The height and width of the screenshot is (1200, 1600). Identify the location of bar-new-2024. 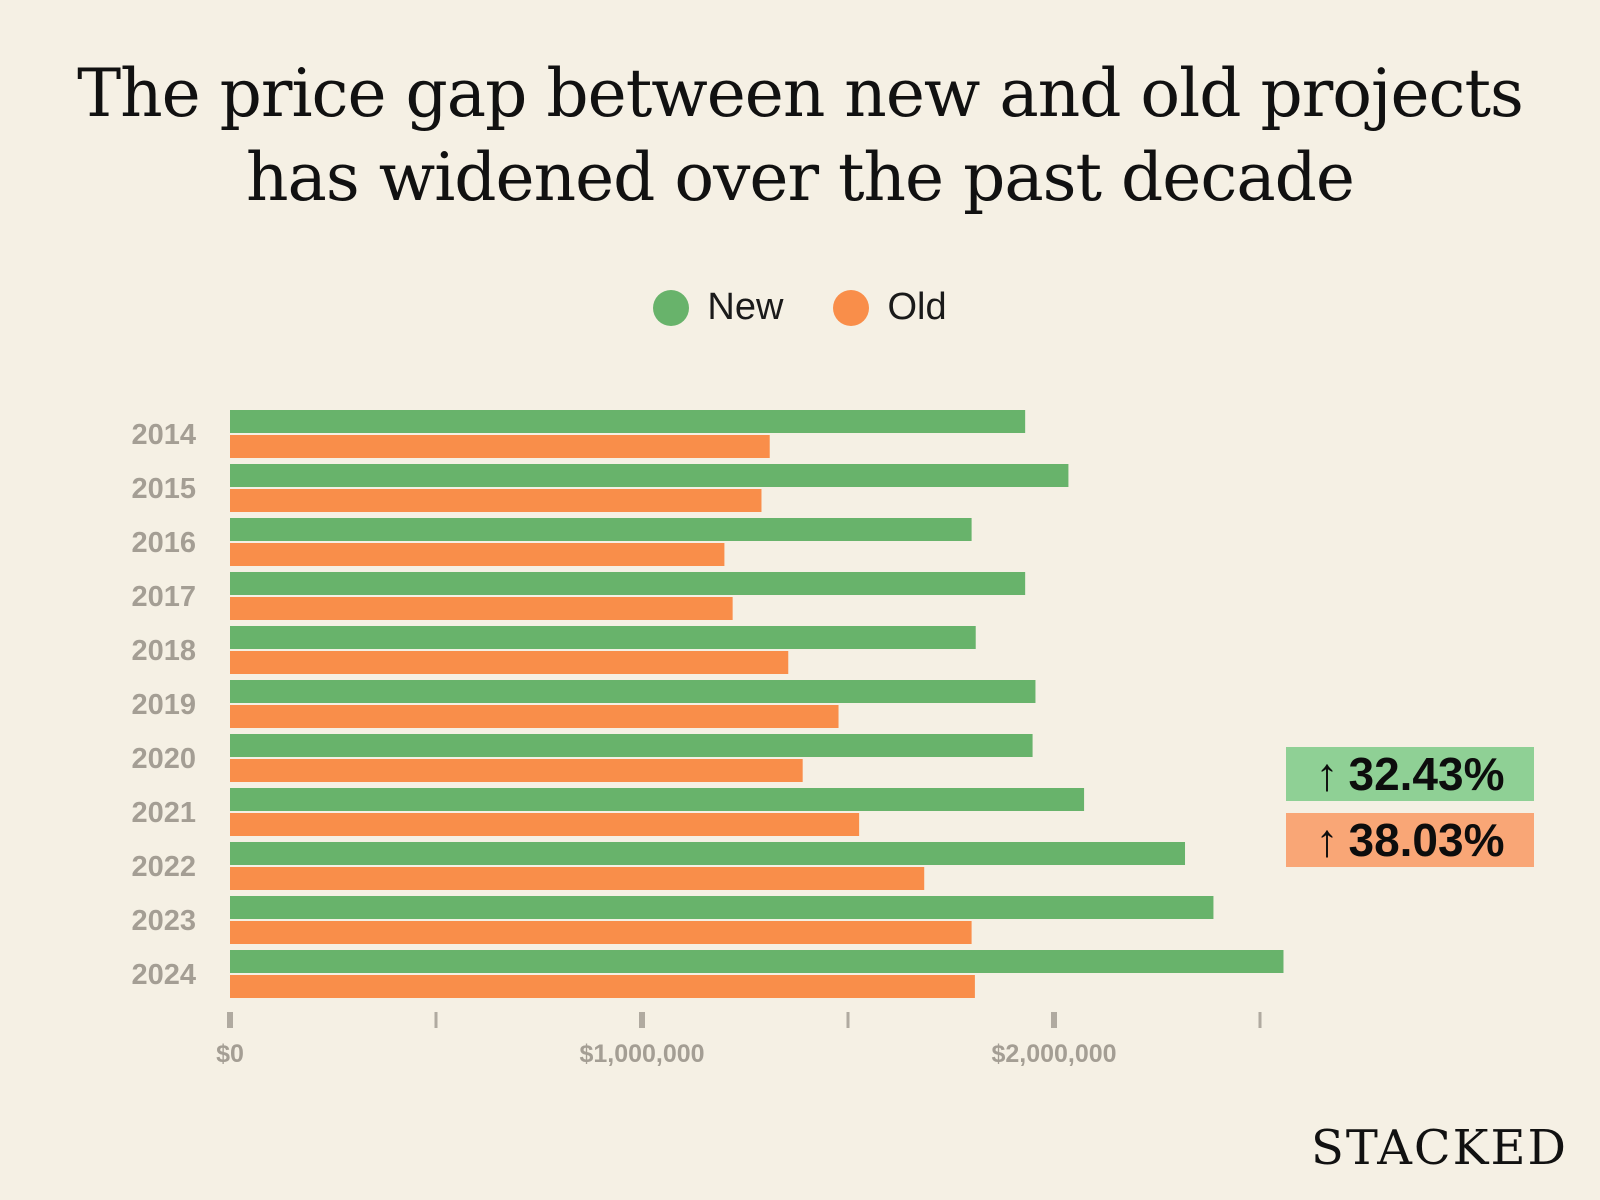
(757, 961).